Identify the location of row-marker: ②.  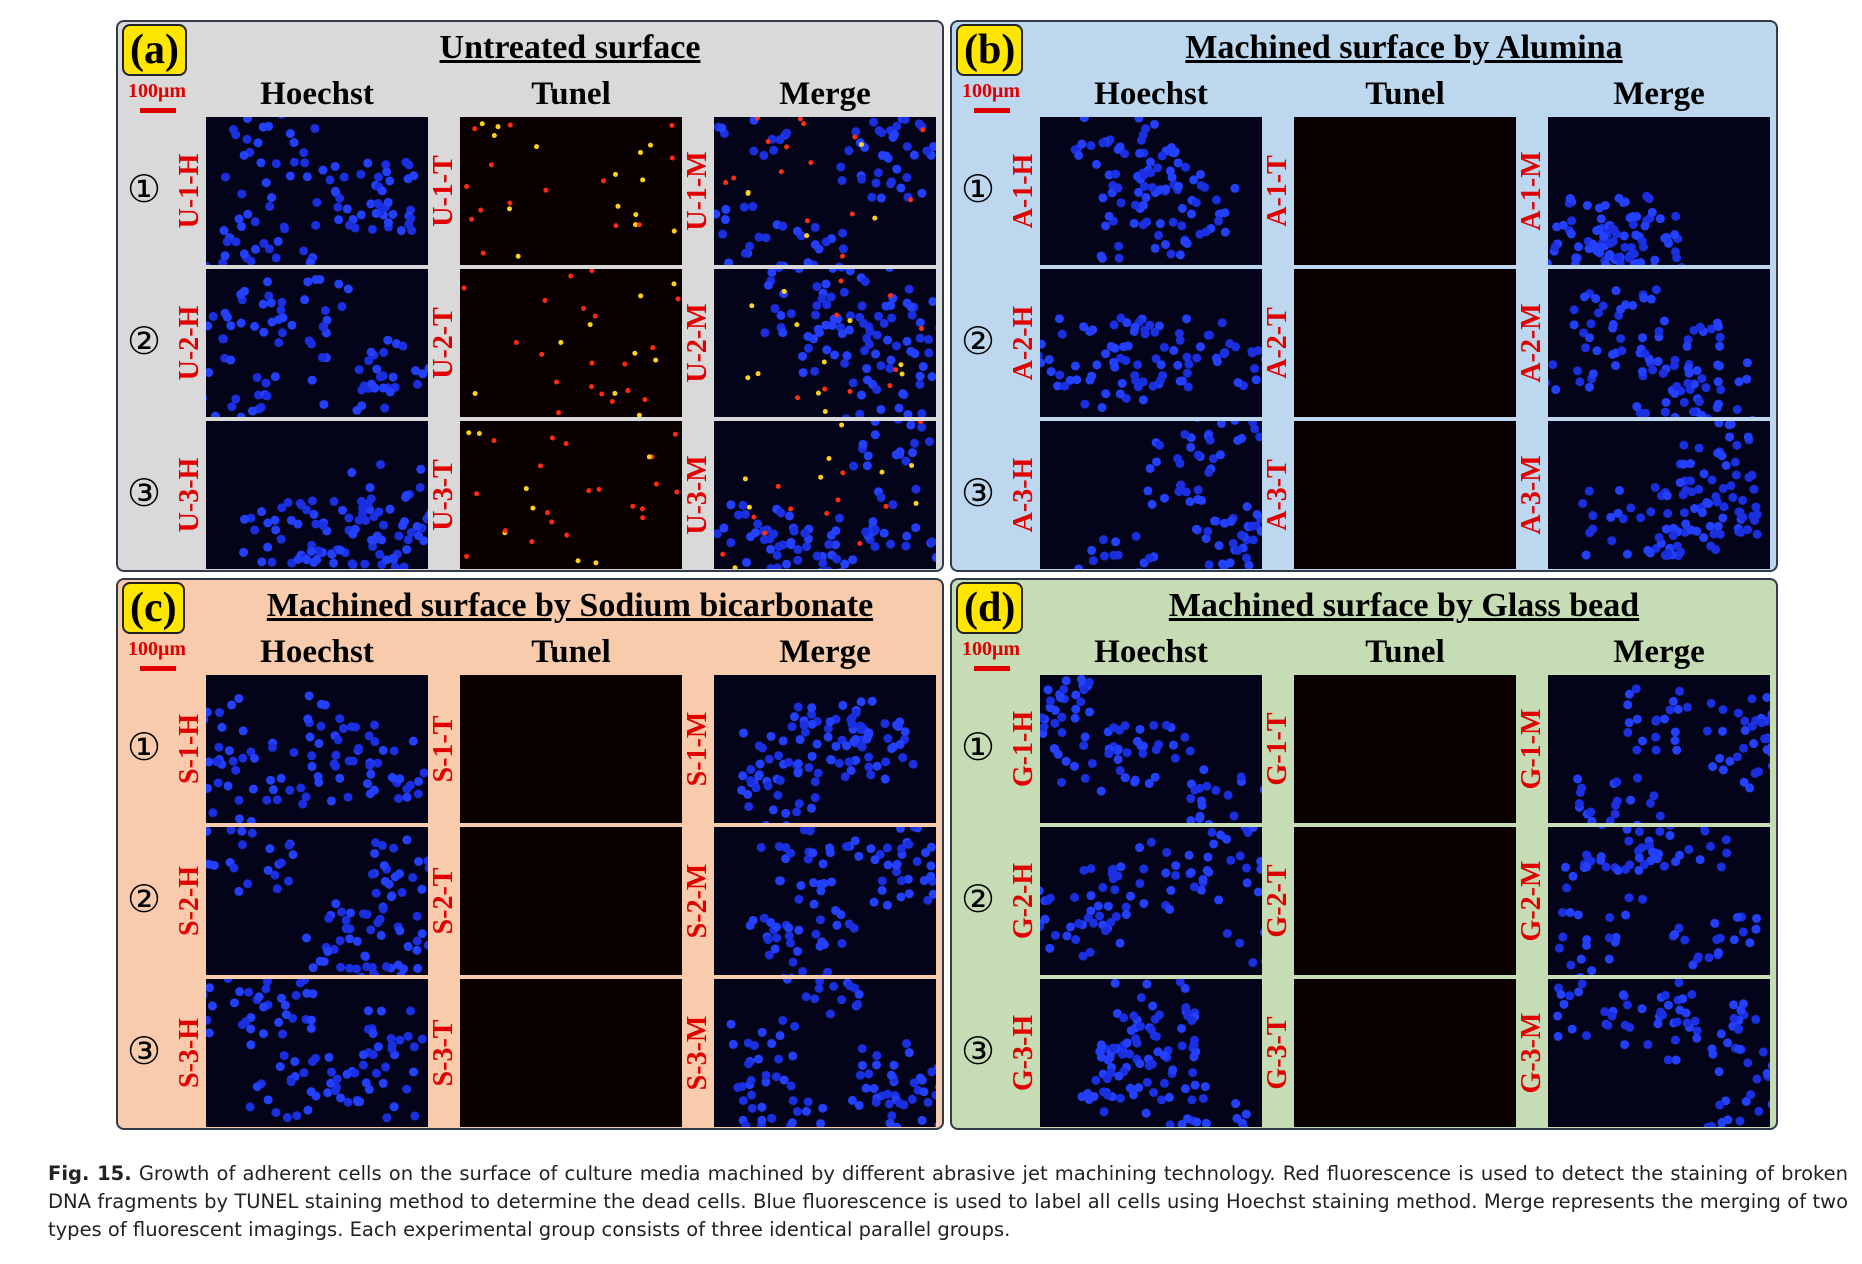
(978, 341).